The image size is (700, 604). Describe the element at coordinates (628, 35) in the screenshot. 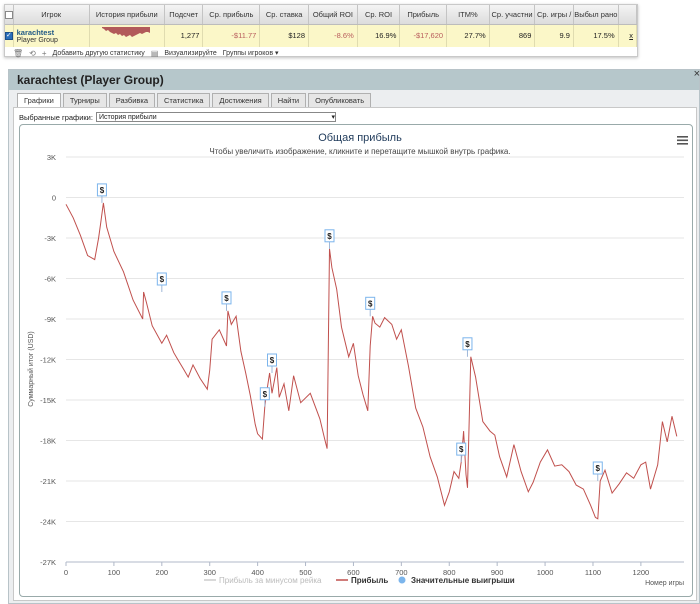

I see `remove-row-button: x` at that location.